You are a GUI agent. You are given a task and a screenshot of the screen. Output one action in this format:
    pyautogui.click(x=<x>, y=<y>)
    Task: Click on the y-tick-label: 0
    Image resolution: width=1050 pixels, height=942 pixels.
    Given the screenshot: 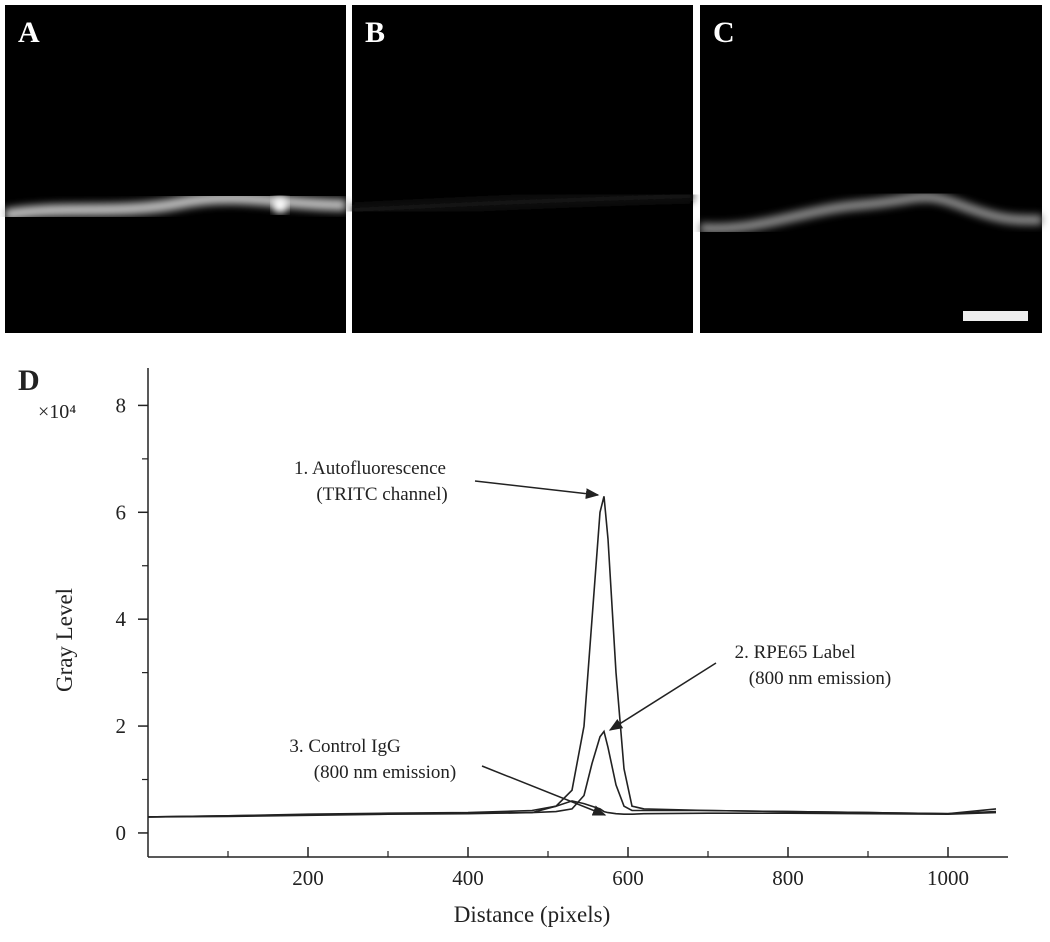 What is the action you would take?
    pyautogui.click(x=121, y=833)
    